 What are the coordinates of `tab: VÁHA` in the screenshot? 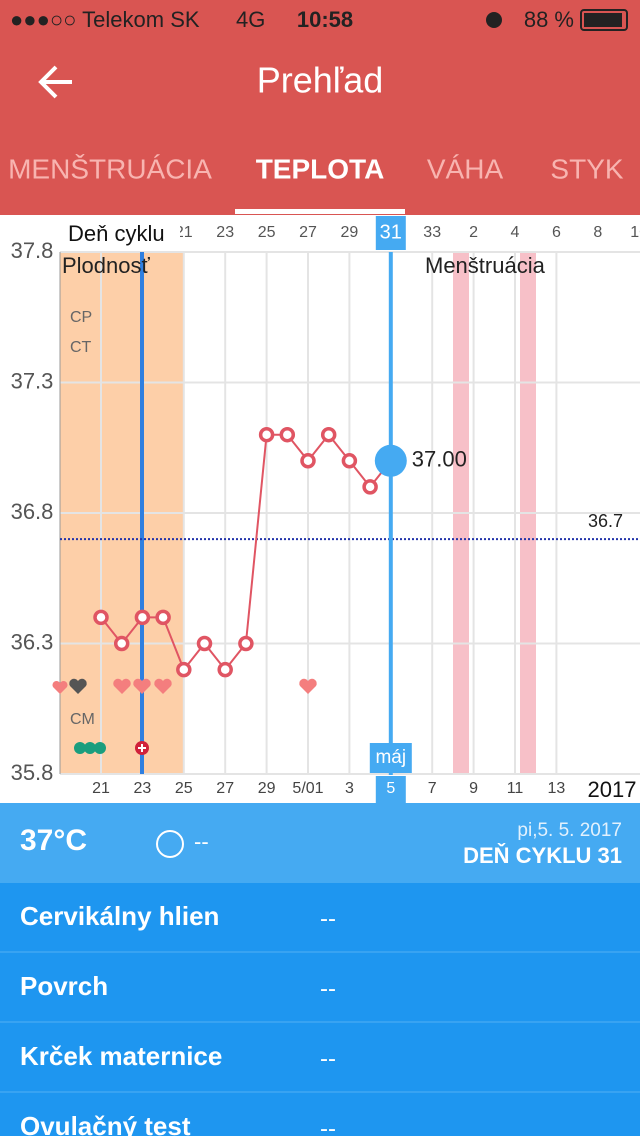 It's located at (465, 168).